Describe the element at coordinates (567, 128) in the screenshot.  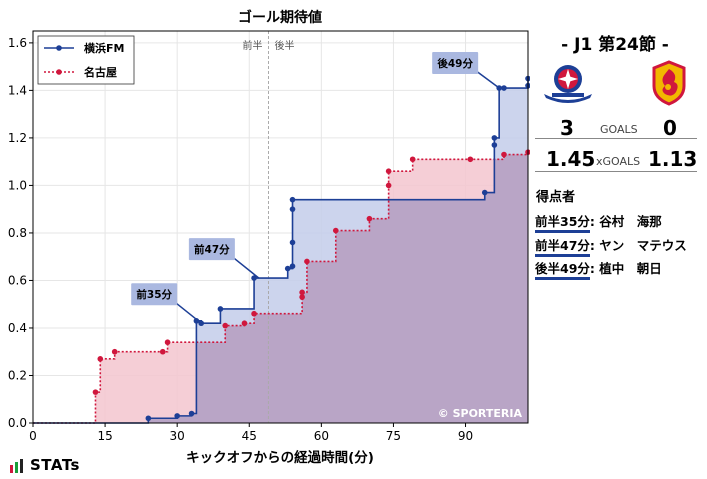
I see `home-goals: 3` at that location.